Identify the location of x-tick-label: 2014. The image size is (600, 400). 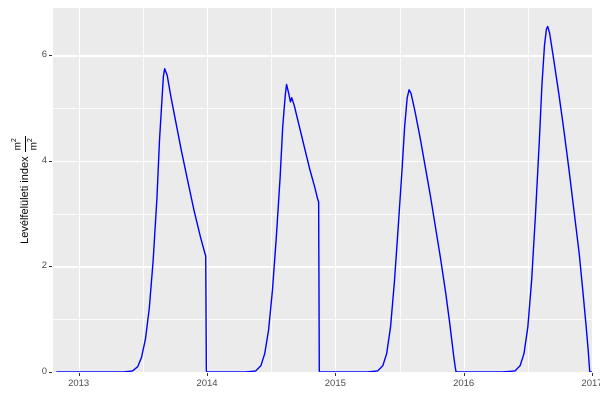
(207, 383).